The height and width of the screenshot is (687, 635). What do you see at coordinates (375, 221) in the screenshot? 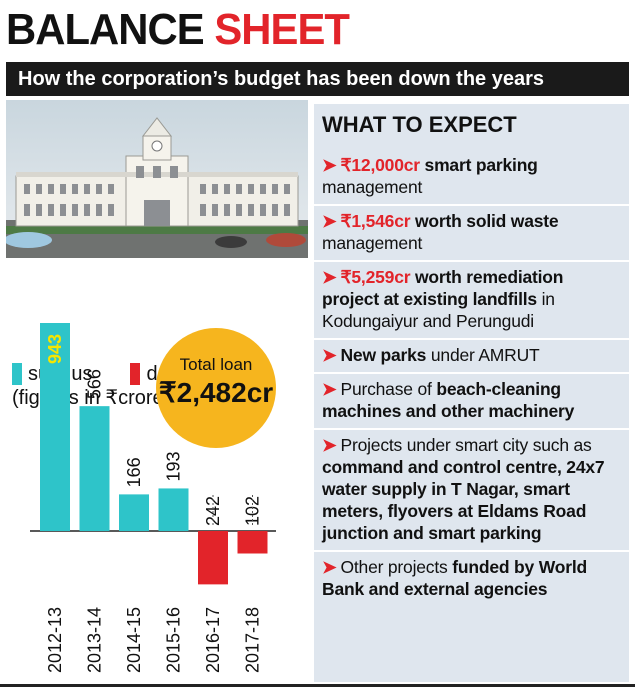
I see `expect-item-text: ₹1,546cr` at bounding box center [375, 221].